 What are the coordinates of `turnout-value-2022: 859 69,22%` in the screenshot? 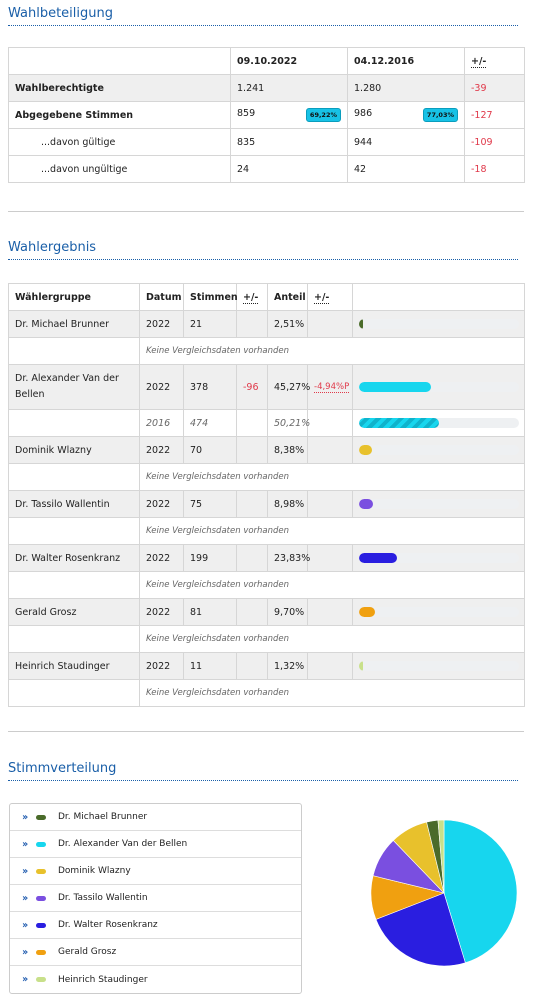 It's located at (289, 115).